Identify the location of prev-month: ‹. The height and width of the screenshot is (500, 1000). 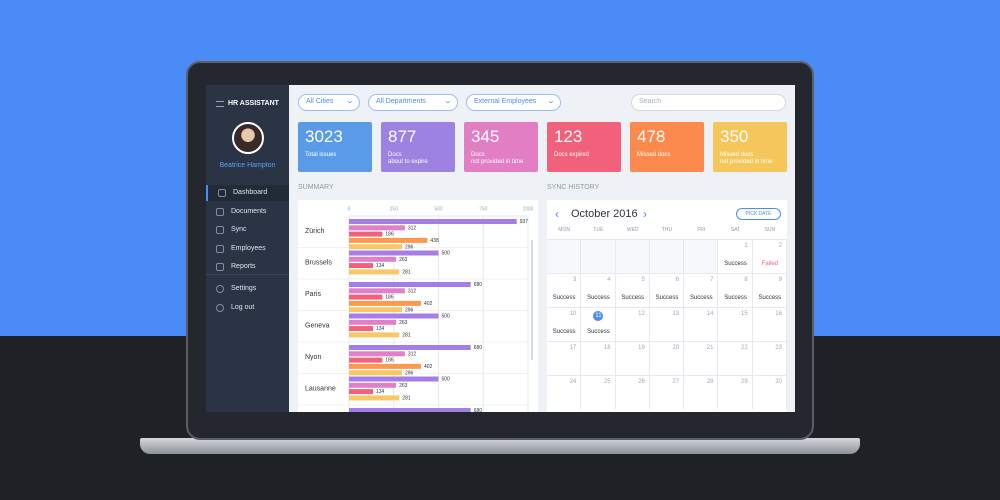
(557, 214).